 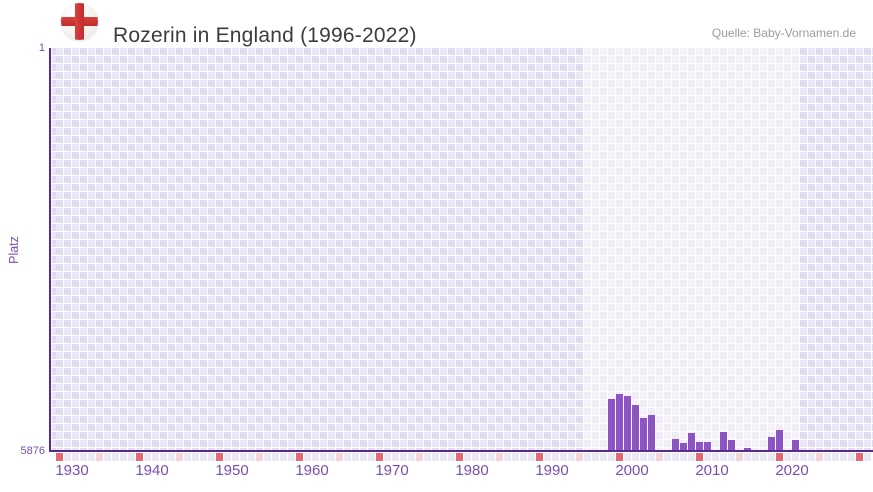 What do you see at coordinates (723, 441) in the screenshot?
I see `bar-2013` at bounding box center [723, 441].